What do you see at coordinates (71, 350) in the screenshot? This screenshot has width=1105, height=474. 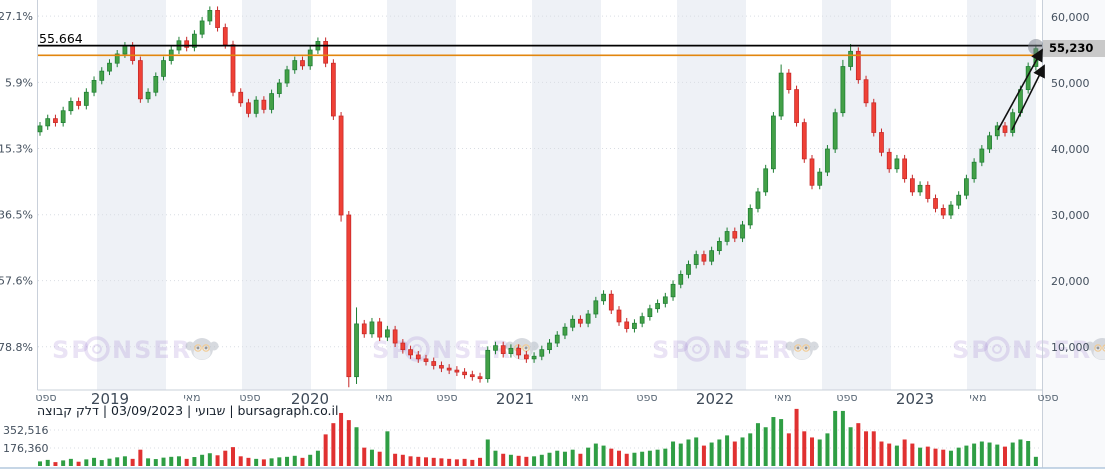 I see `watermark-text: SP` at bounding box center [71, 350].